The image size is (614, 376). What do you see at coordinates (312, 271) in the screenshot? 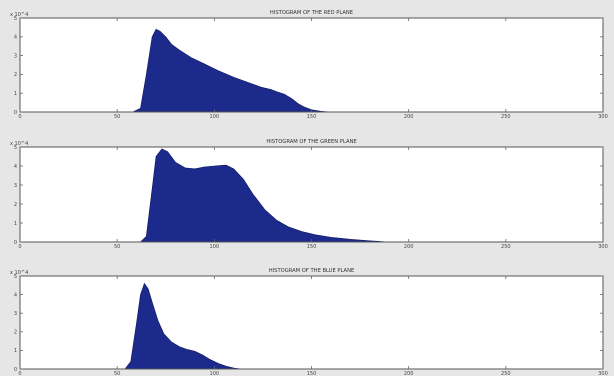
I see `chart-title: HISTOGRAM OF THE BLUE PLANE` at bounding box center [312, 271].